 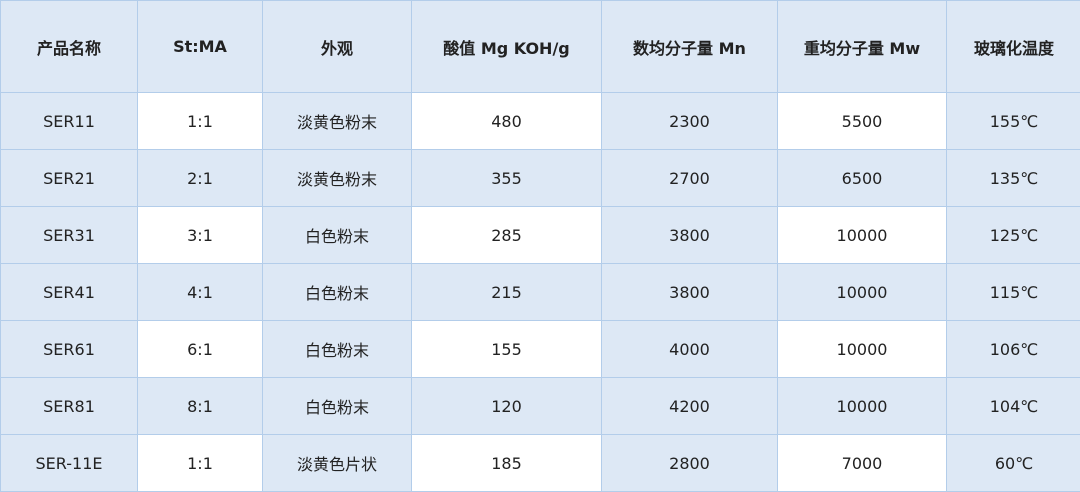 What do you see at coordinates (862, 47) in the screenshot?
I see `header-mw: 重均分子量 Mw` at bounding box center [862, 47].